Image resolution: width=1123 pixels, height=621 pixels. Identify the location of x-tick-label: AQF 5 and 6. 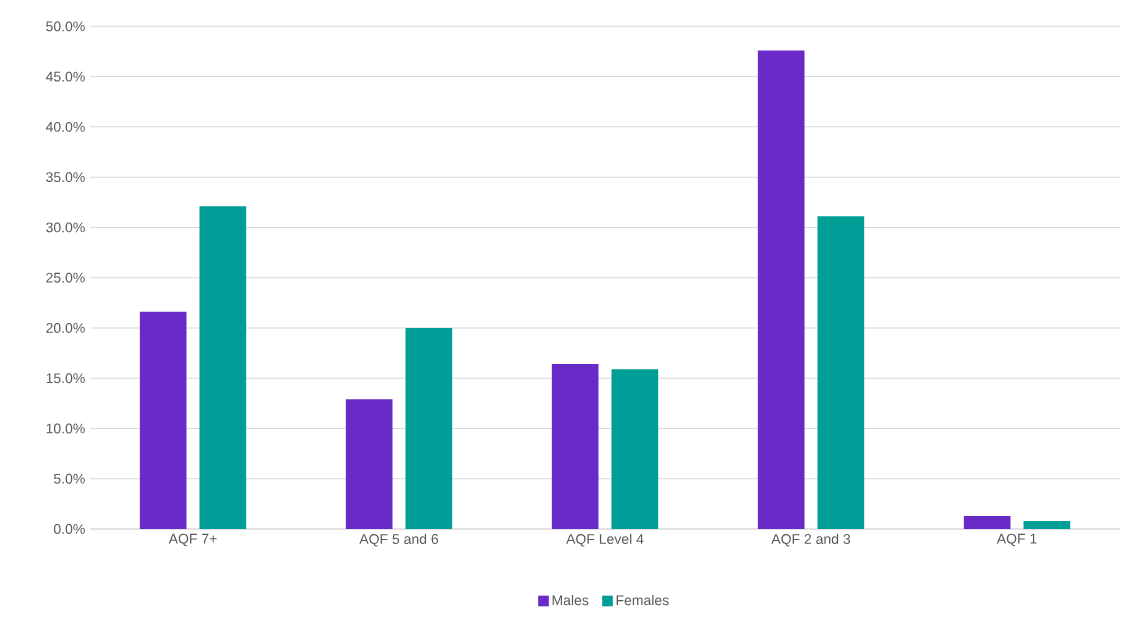
(399, 540).